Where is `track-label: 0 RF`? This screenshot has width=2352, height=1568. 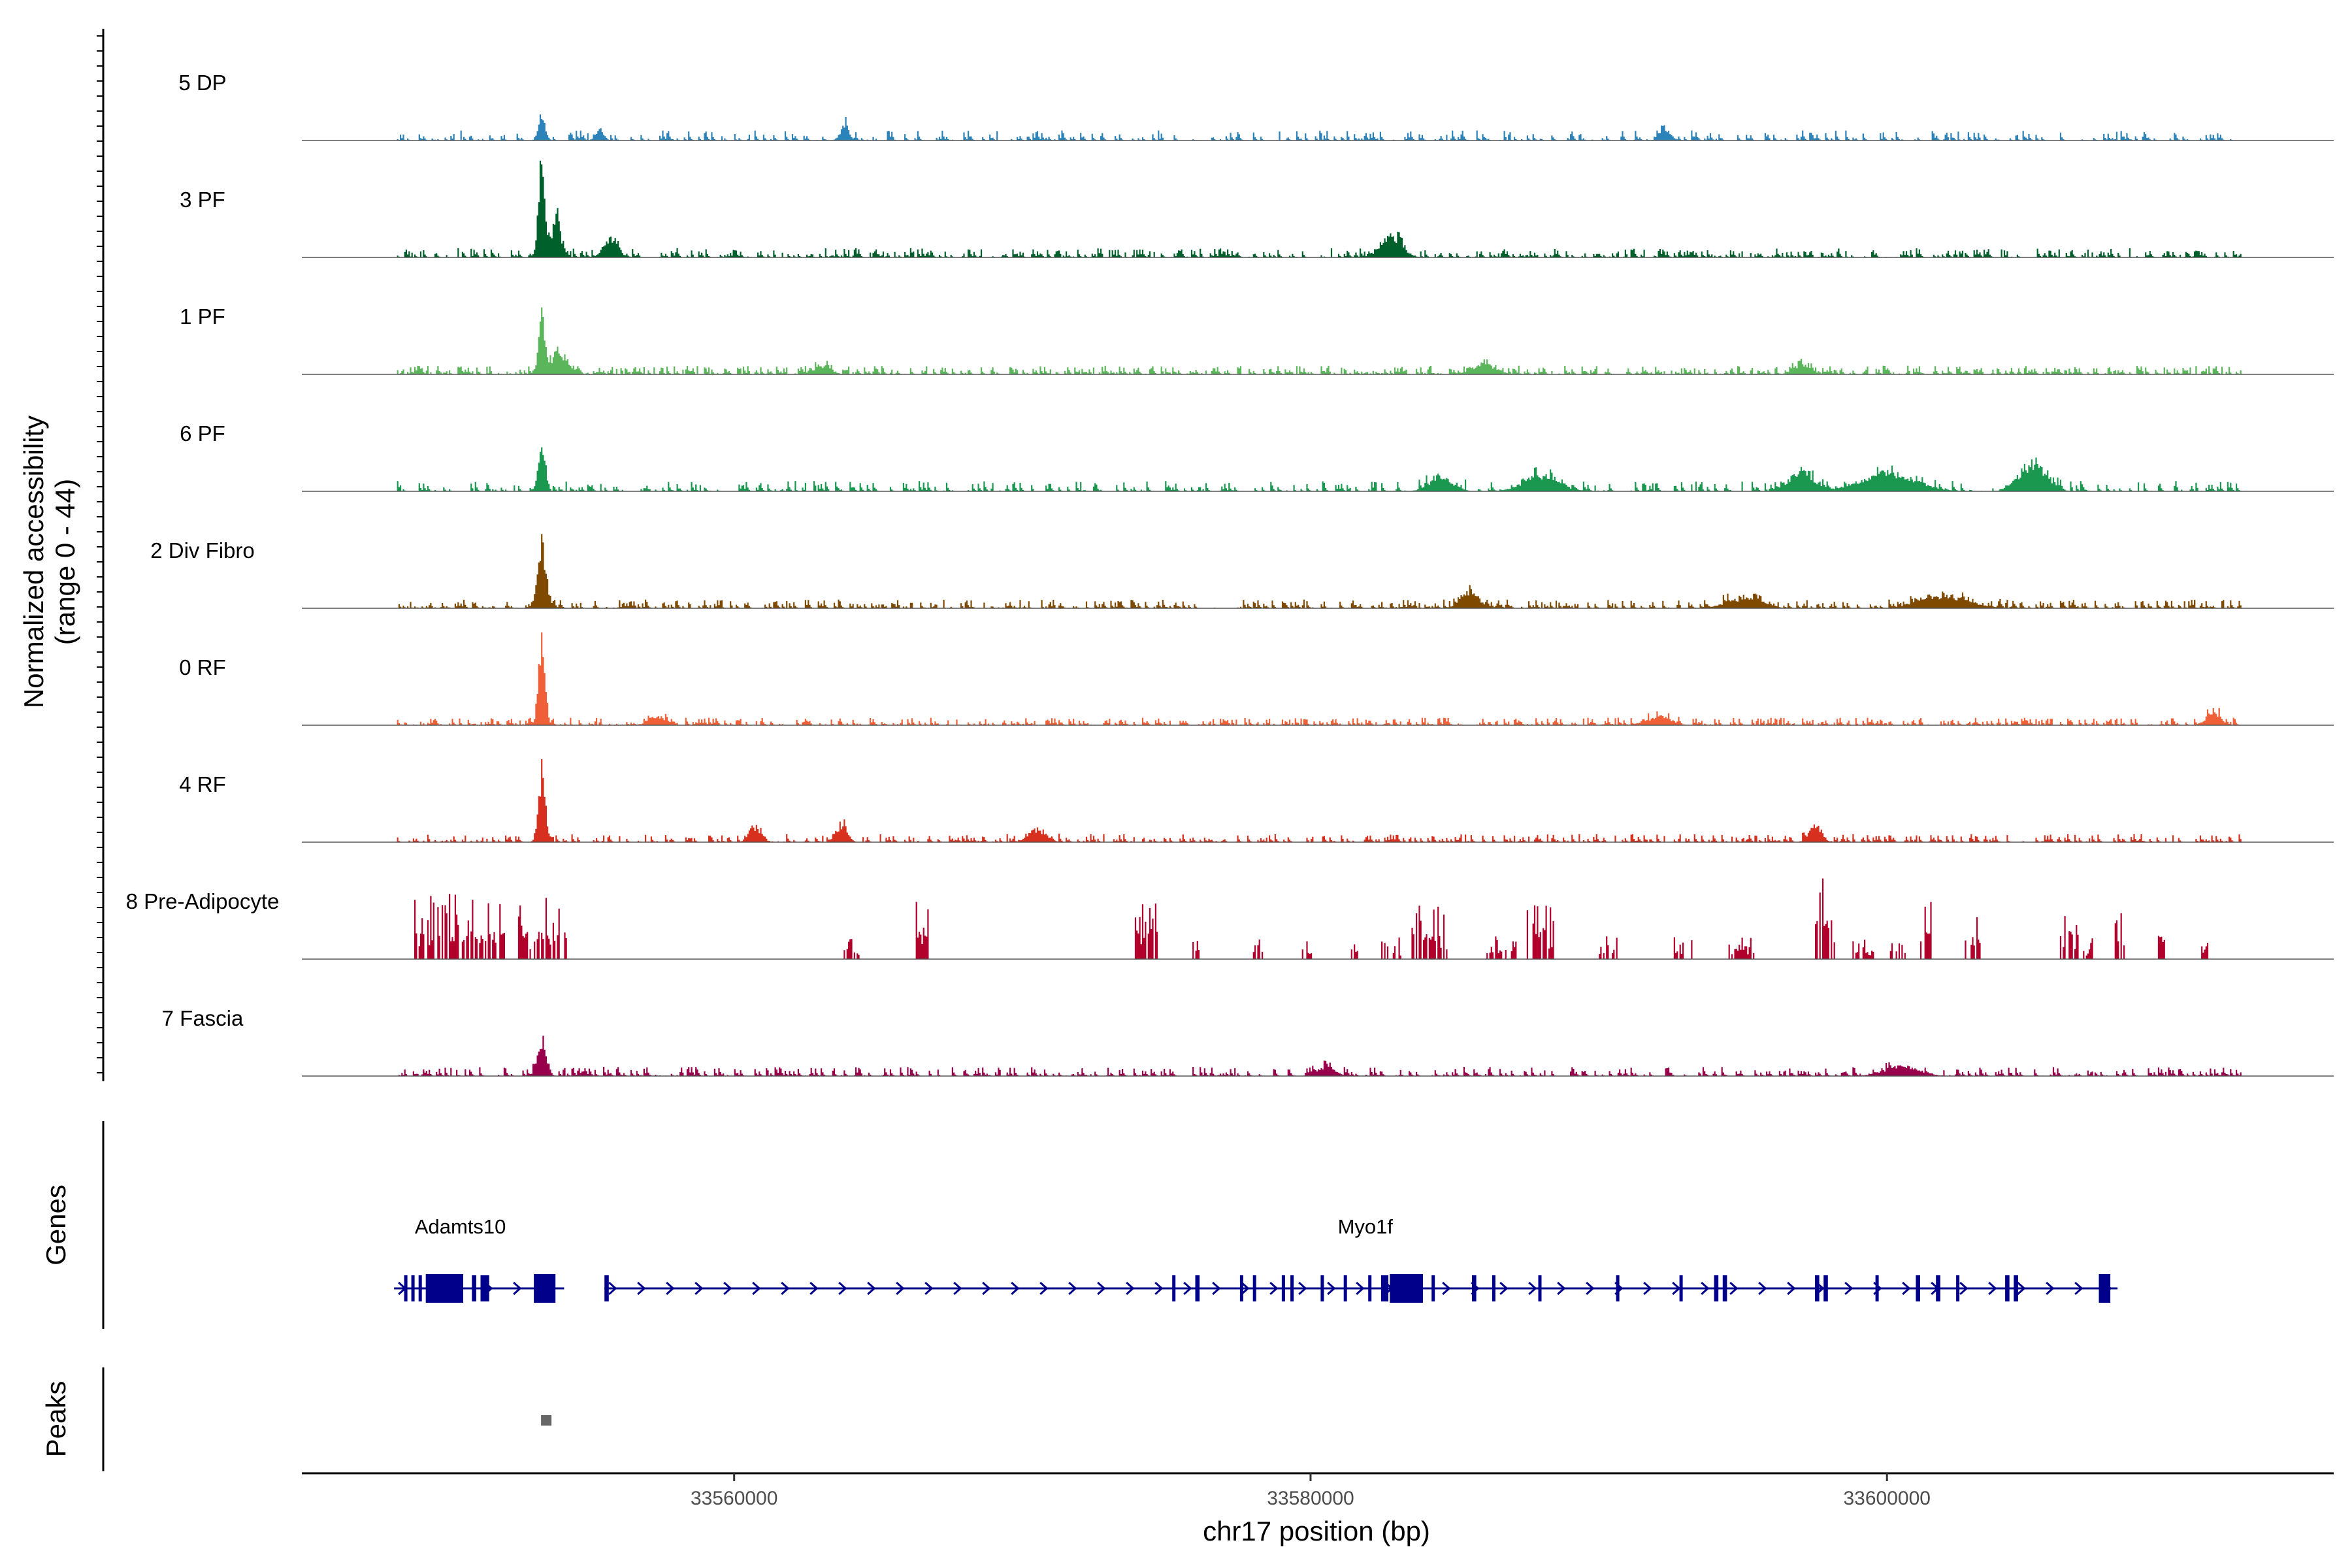 track-label: 0 RF is located at coordinates (202, 667).